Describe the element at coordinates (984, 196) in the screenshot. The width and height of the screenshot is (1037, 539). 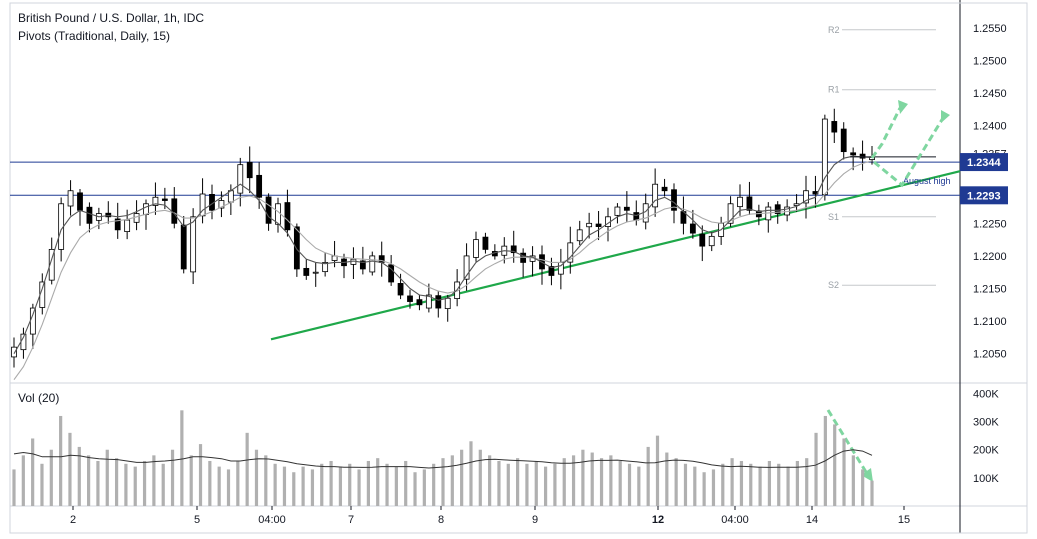
I see `price-badge-label: 1.2293` at that location.